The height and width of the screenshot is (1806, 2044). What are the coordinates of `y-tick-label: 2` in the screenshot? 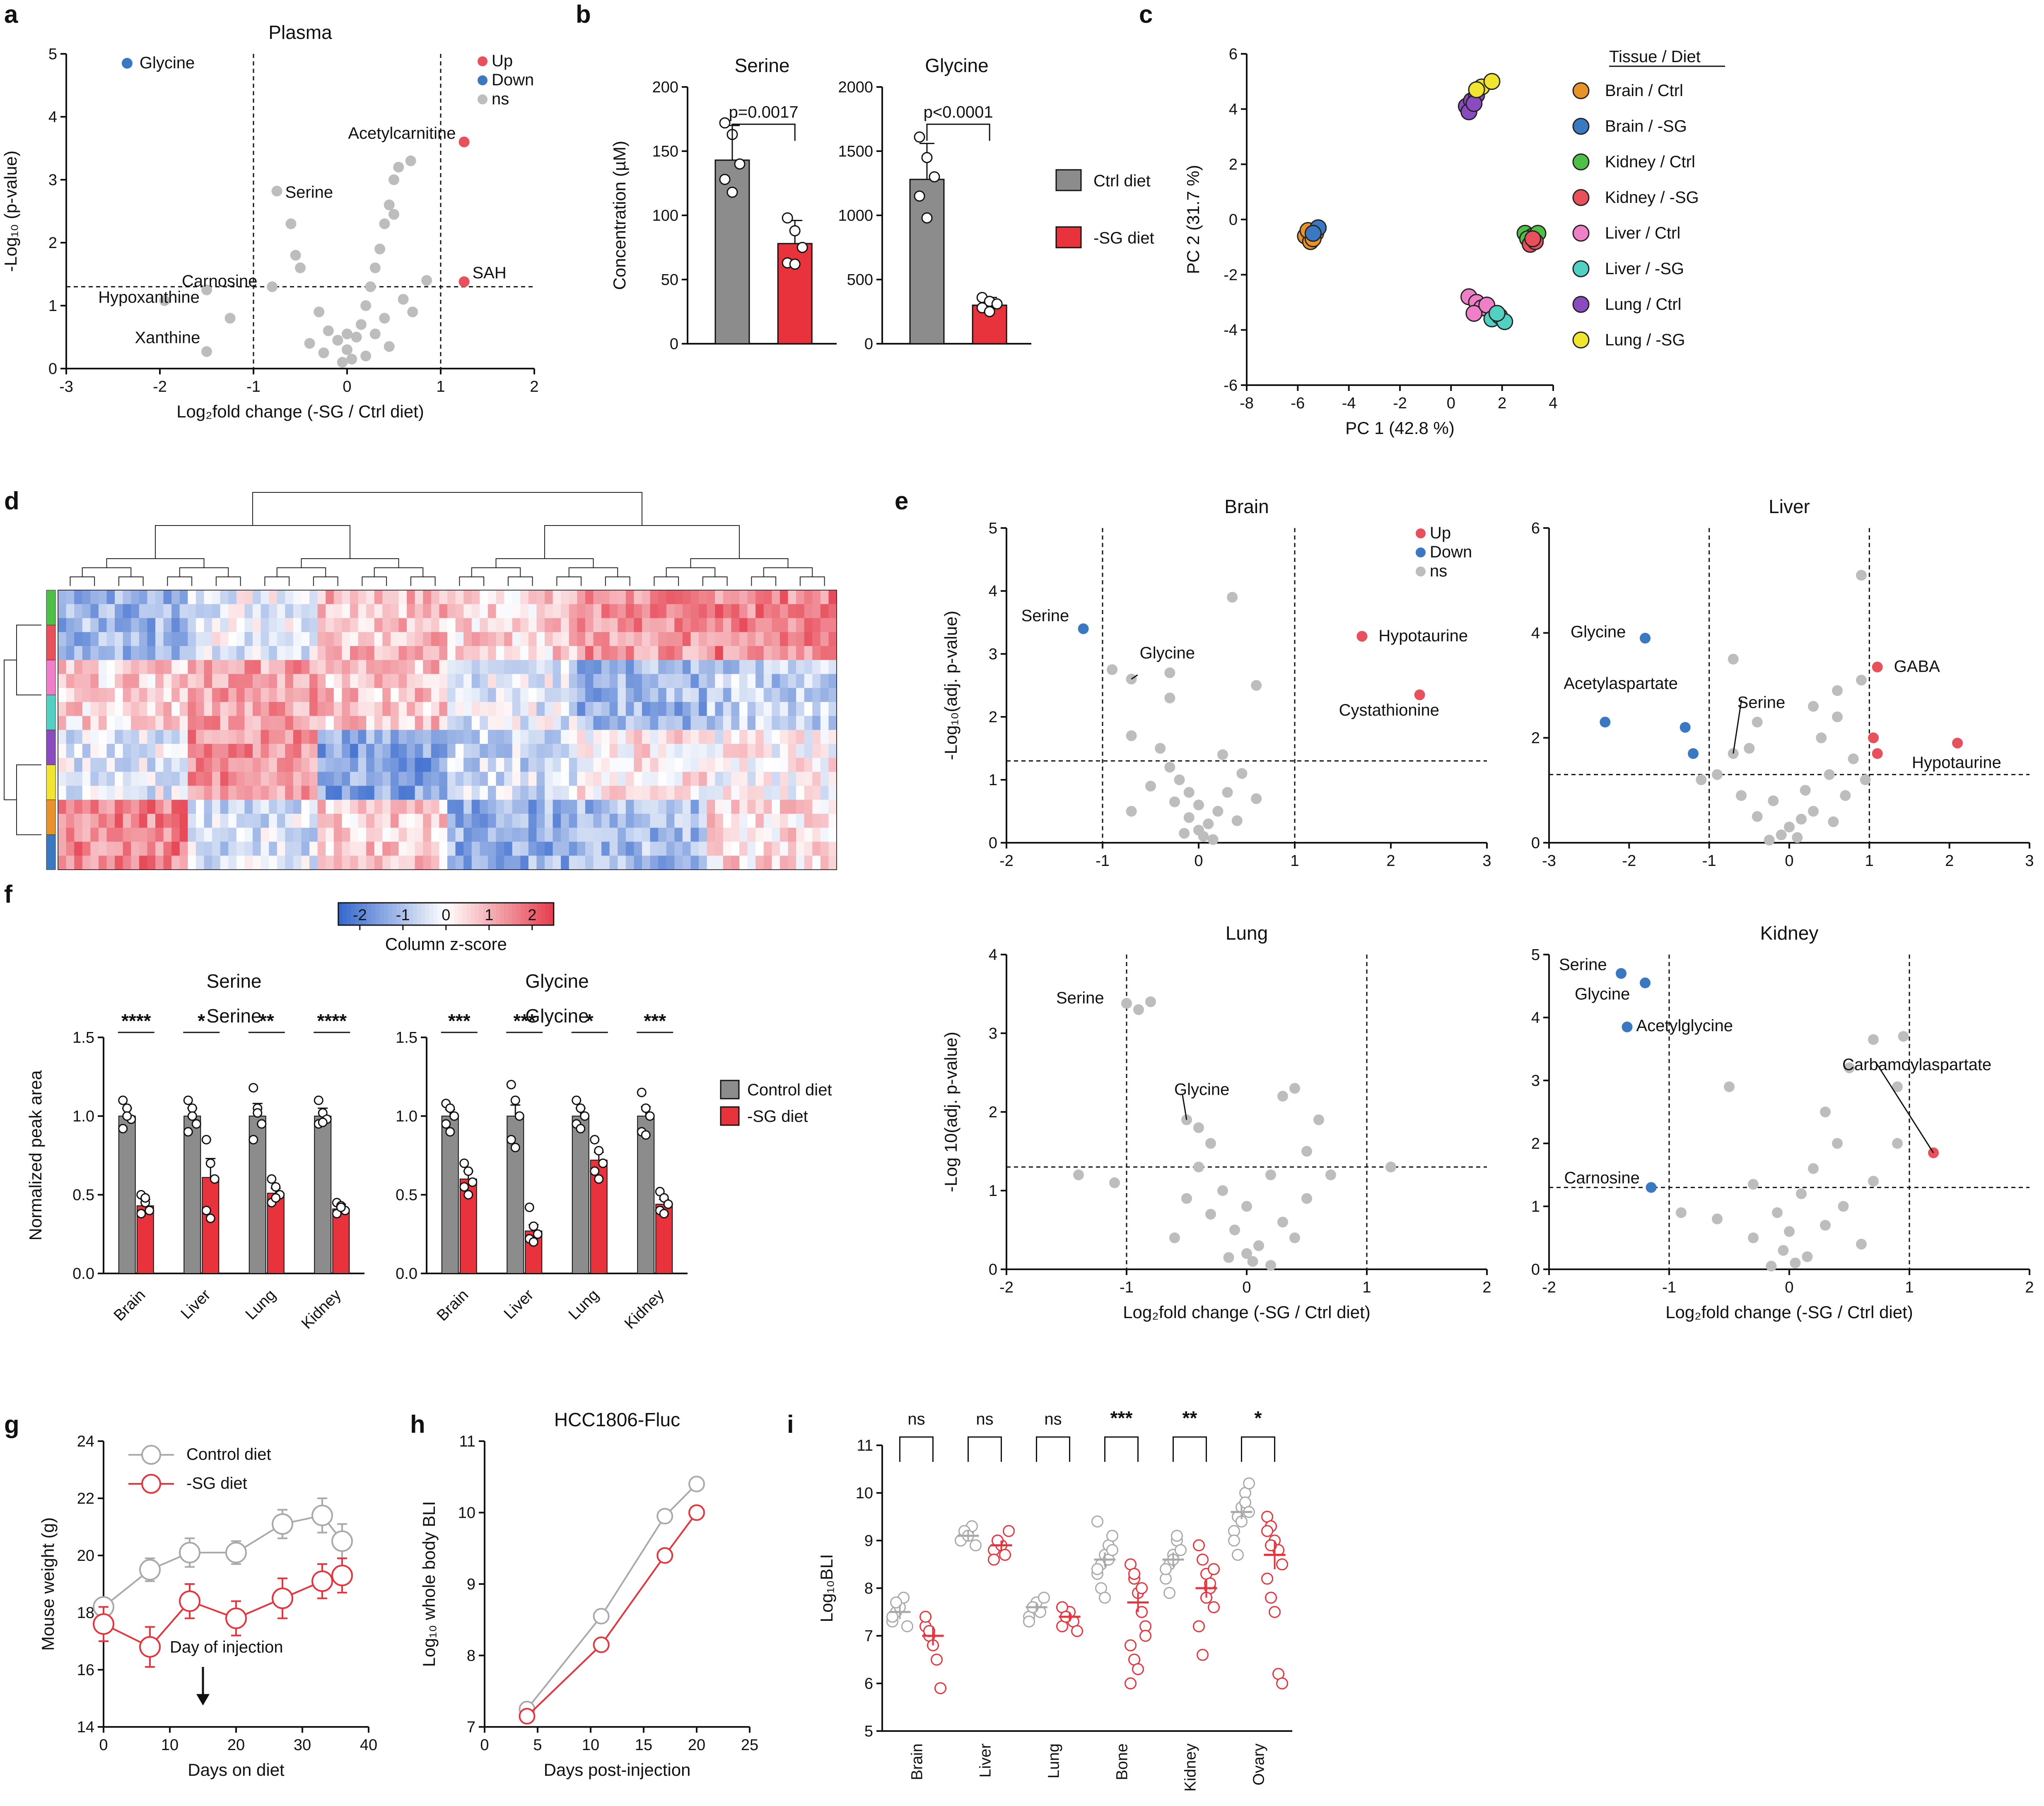 It's located at (1535, 738).